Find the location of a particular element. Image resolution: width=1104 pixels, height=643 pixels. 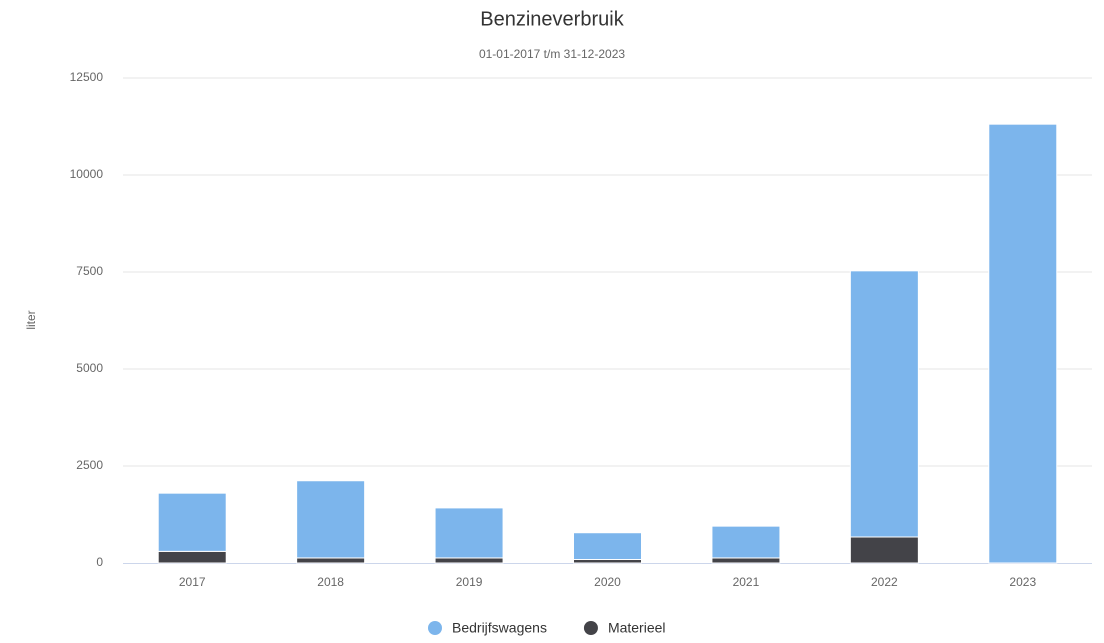

chart-title: Benzineverbruik is located at coordinates (552, 19).